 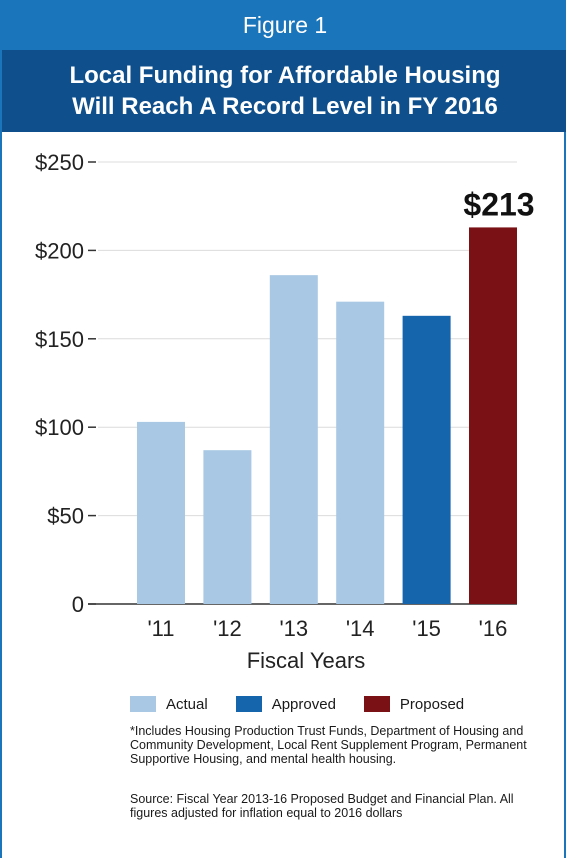 I want to click on x-tick-label: '14, so click(x=360, y=628).